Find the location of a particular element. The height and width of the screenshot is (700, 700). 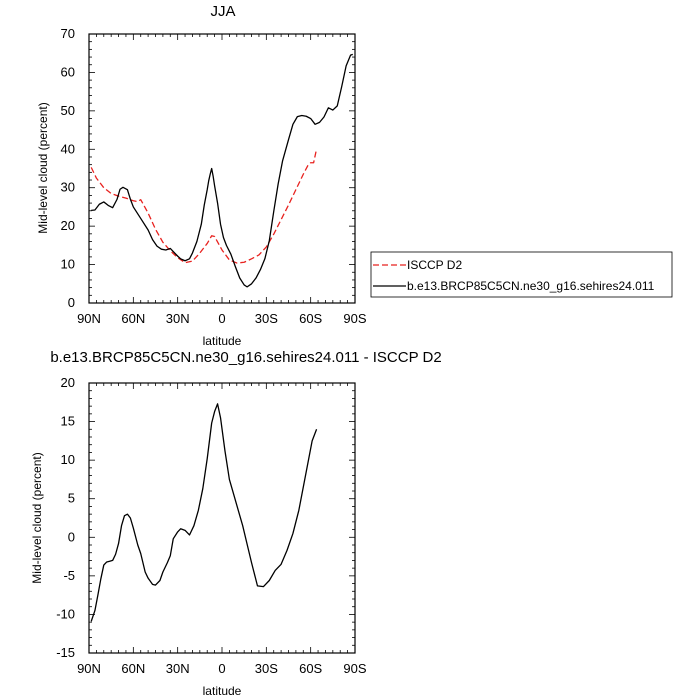

bottom-y-tick-label: -5 is located at coordinates (69, 575).